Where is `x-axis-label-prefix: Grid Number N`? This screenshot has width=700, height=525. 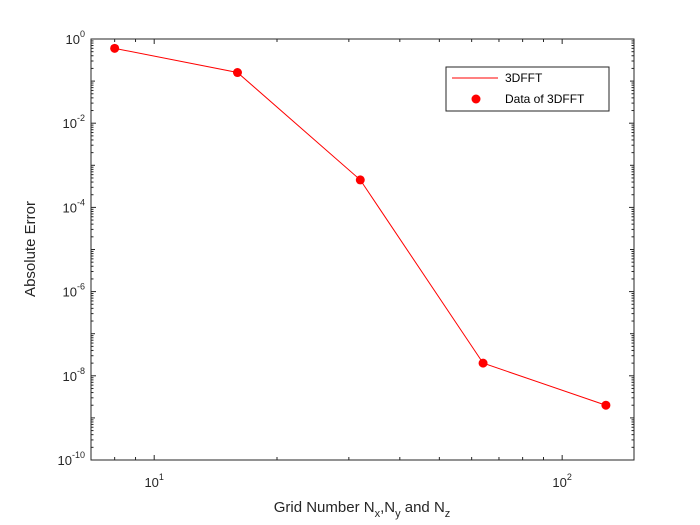
x-axis-label-prefix: Grid Number N is located at coordinates (324, 507).